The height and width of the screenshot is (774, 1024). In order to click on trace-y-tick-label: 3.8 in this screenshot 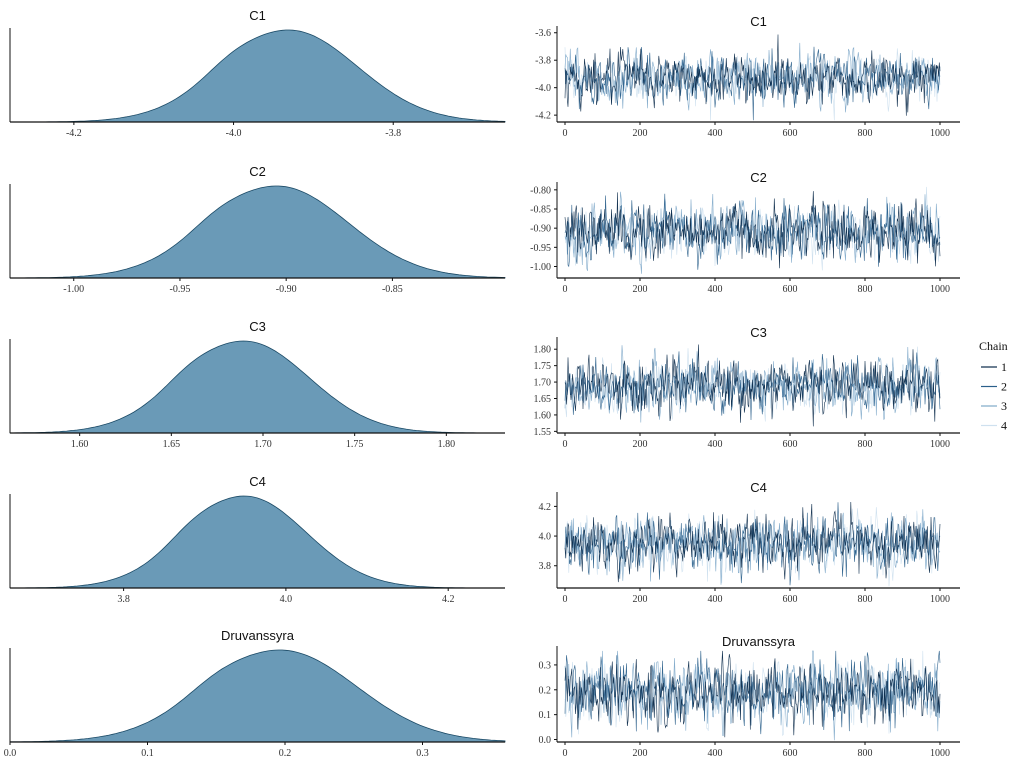, I will do `click(545, 566)`.